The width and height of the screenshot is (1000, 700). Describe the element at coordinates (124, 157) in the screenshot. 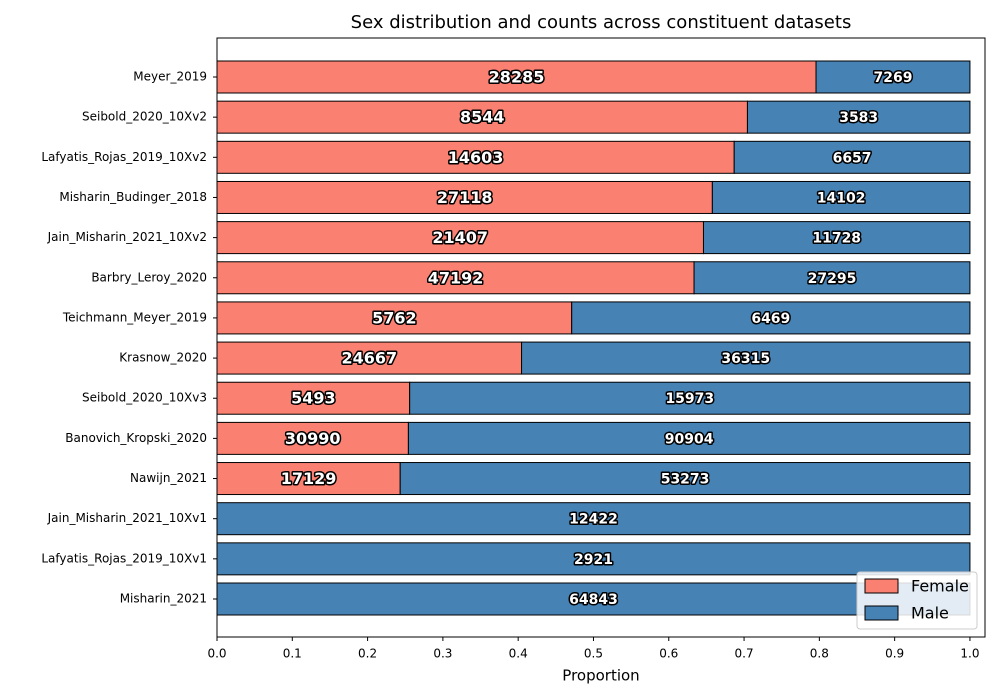

I see `y-tick-label: Lafyatis_Rojas_2019_10Xv2` at that location.